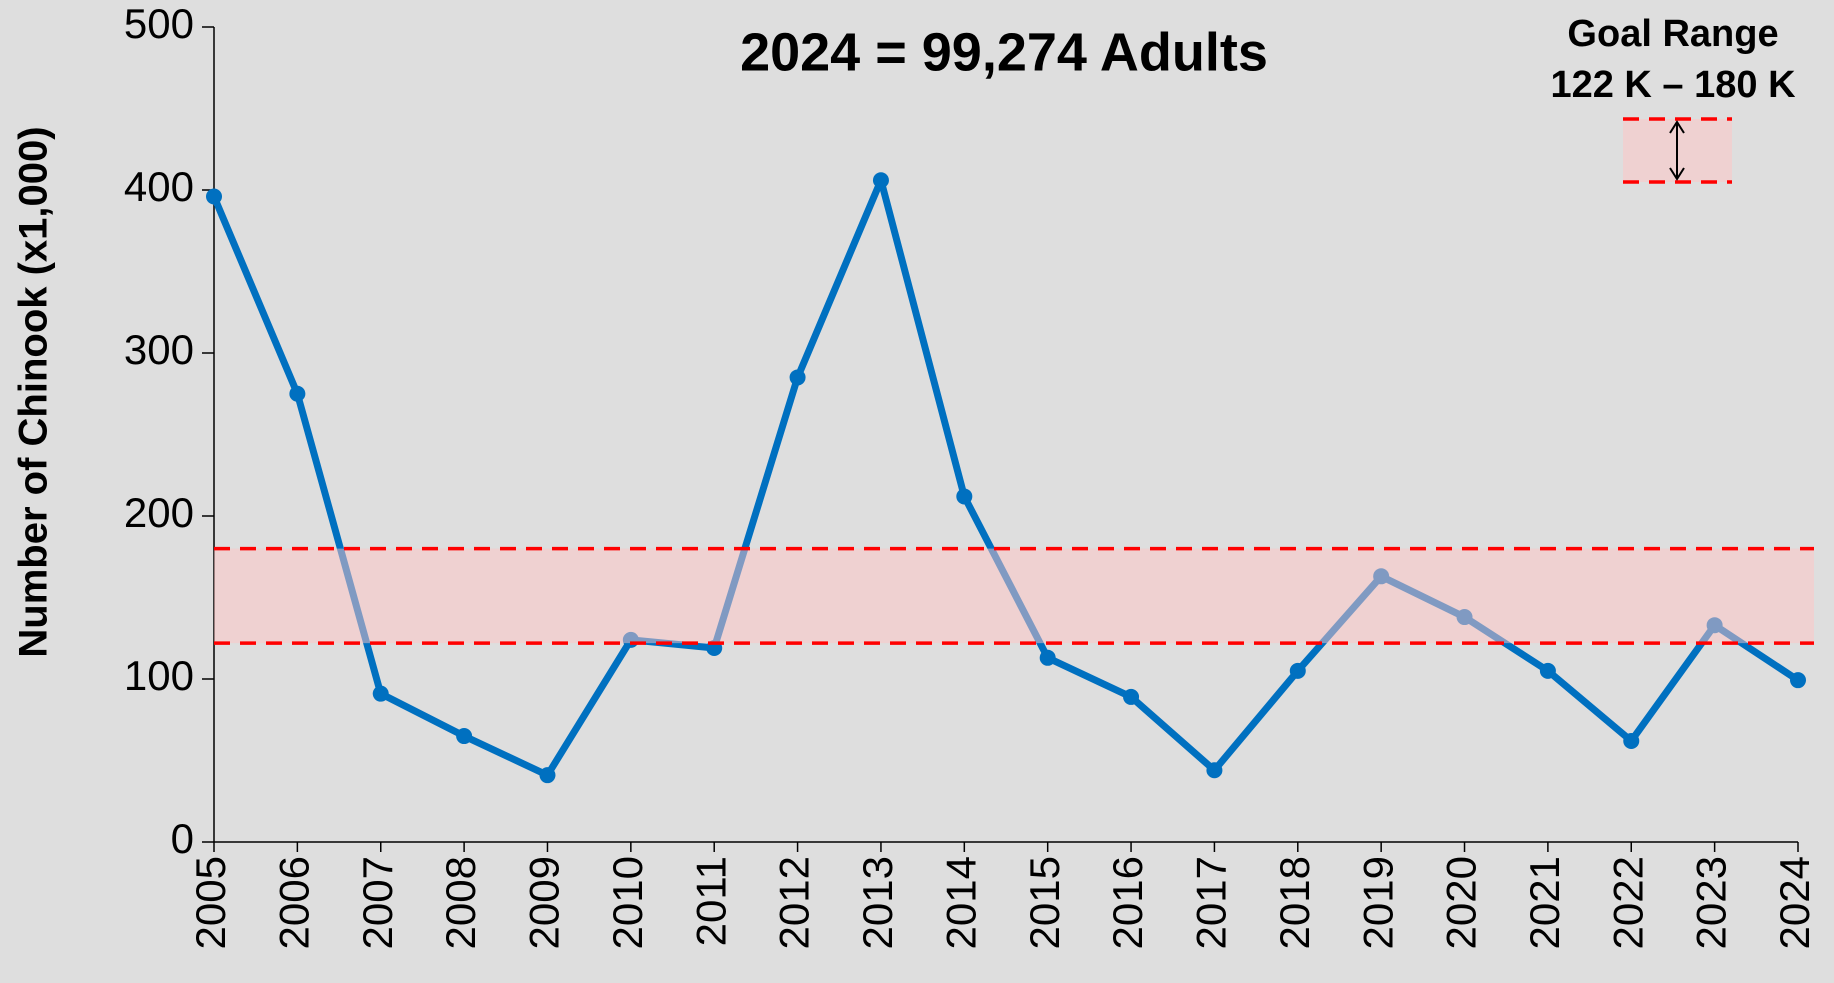 This screenshot has width=1834, height=983. What do you see at coordinates (960, 902) in the screenshot?
I see `x-tick-label: 2014` at bounding box center [960, 902].